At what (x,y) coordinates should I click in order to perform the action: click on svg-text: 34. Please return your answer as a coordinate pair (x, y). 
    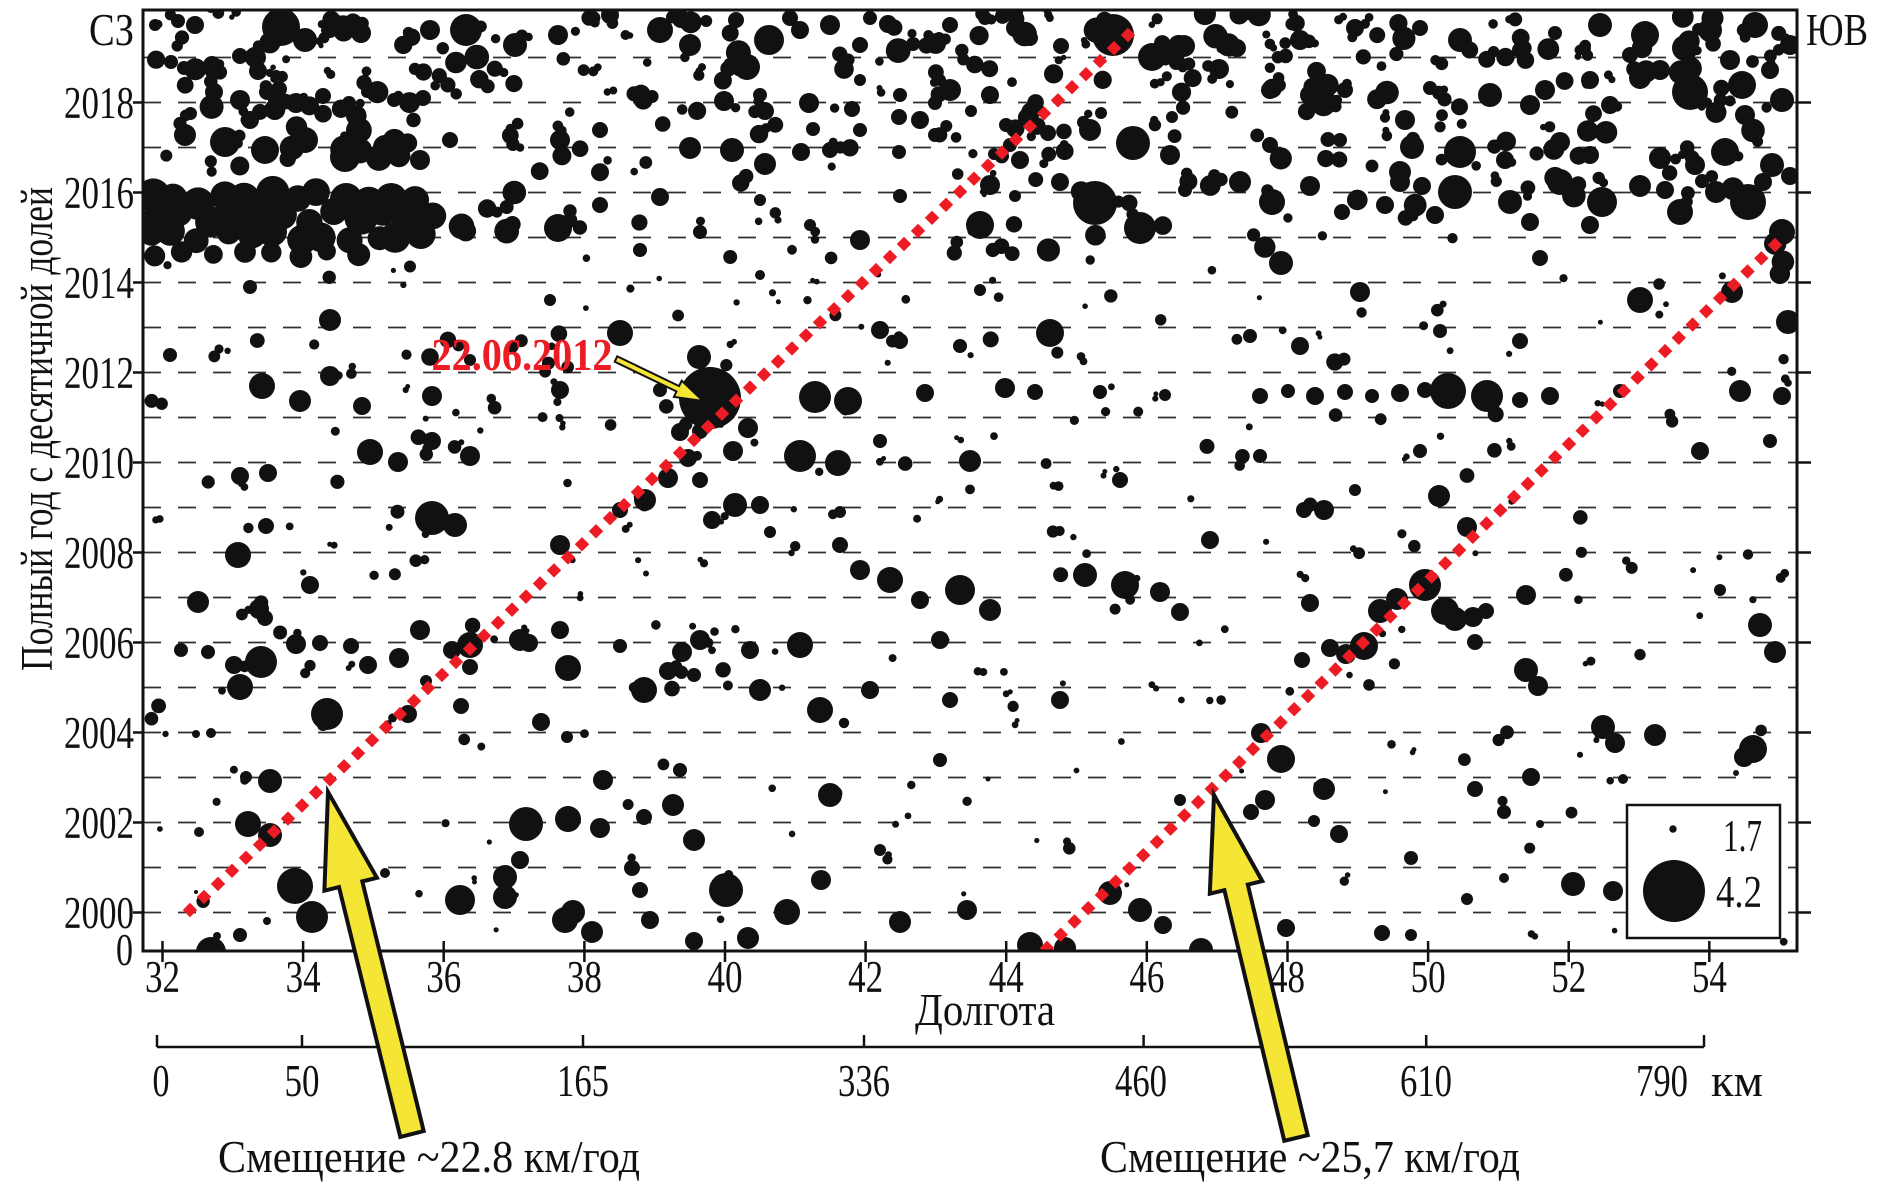
    Looking at the image, I should click on (303, 977).